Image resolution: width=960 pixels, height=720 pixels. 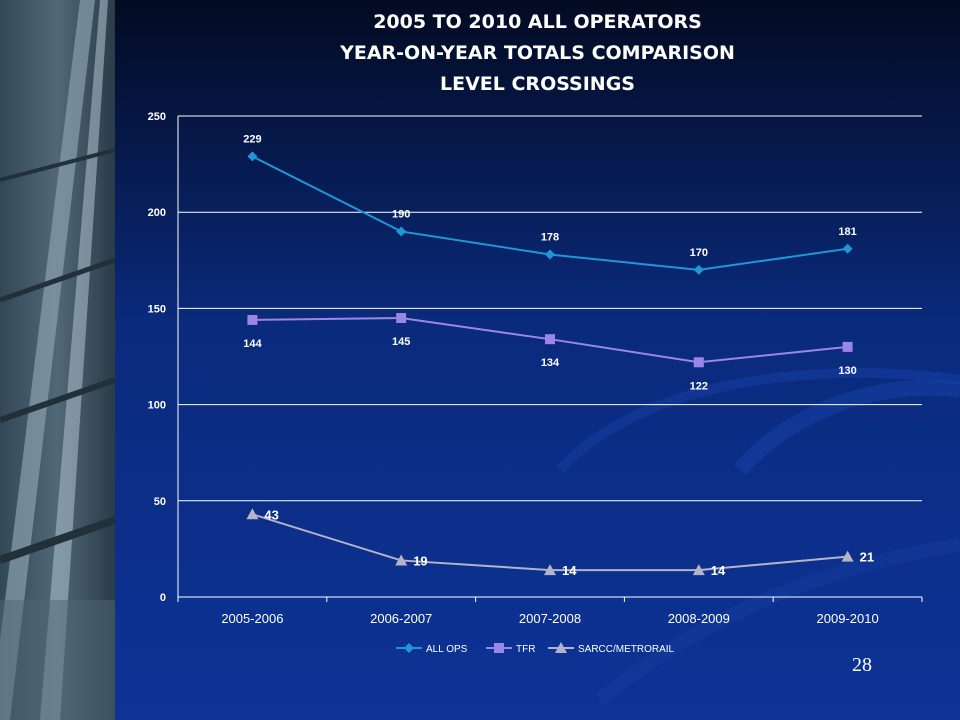 I want to click on x-tick-label: 2007-2008, so click(x=550, y=618).